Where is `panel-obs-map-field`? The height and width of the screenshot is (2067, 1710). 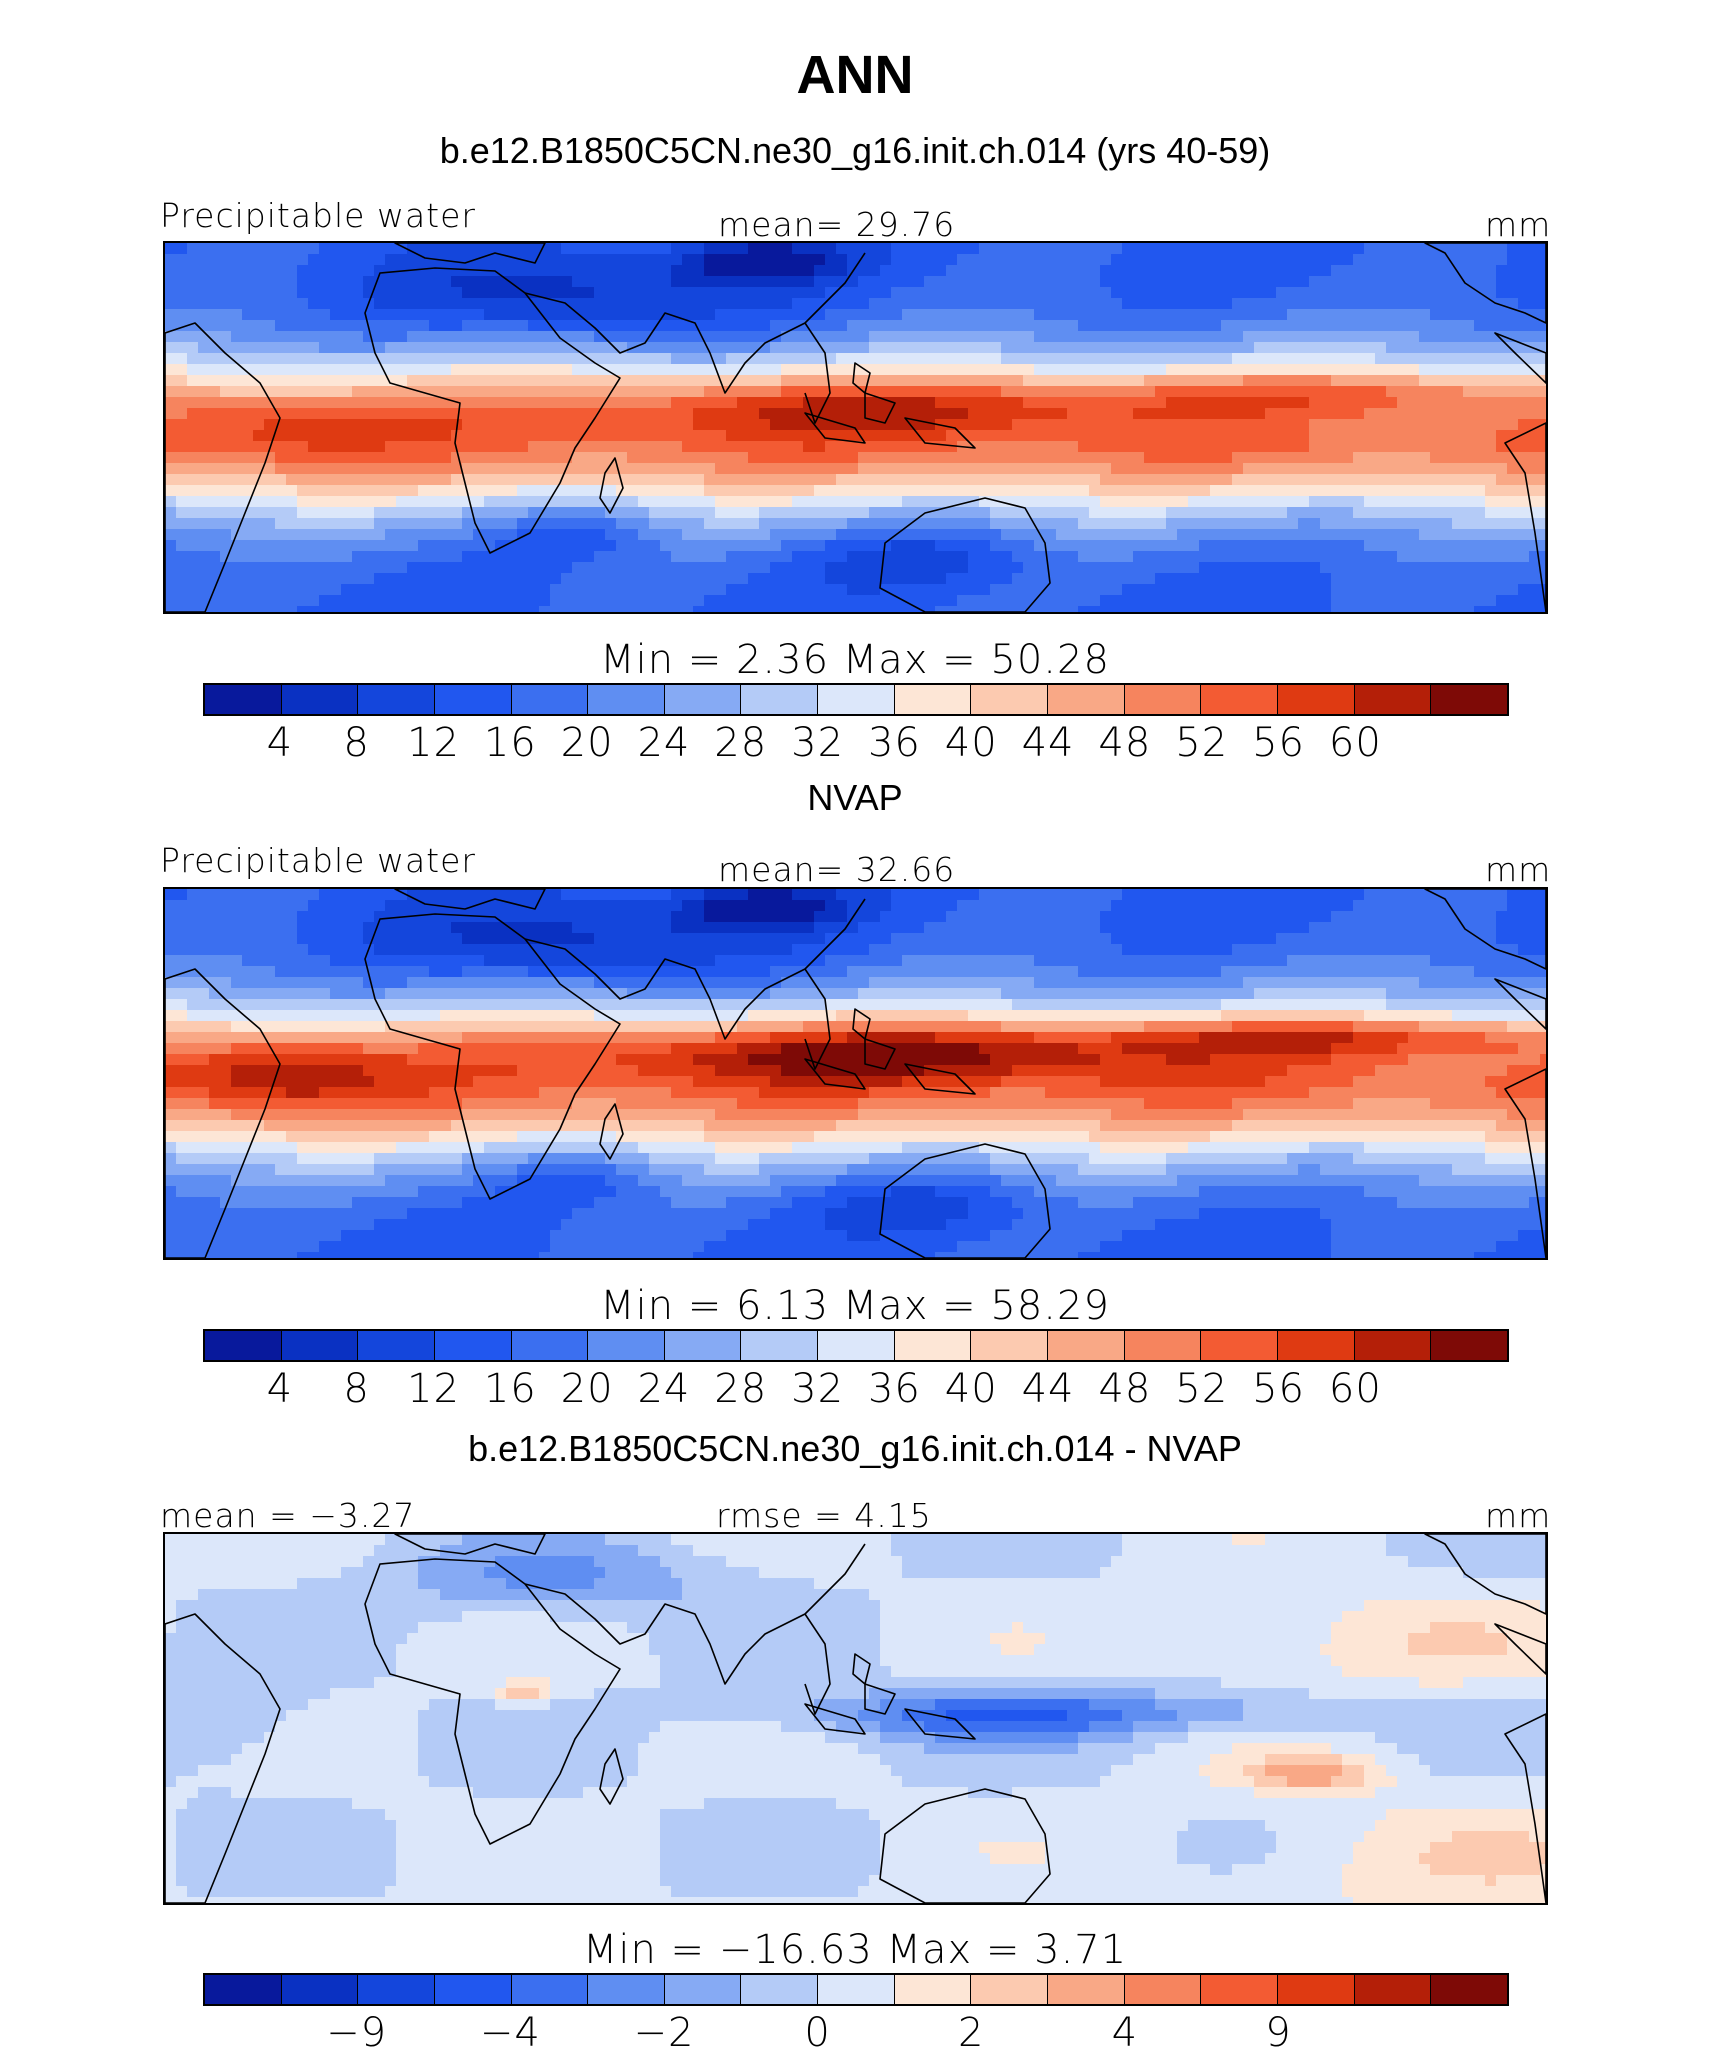 panel-obs-map-field is located at coordinates (855, 1073).